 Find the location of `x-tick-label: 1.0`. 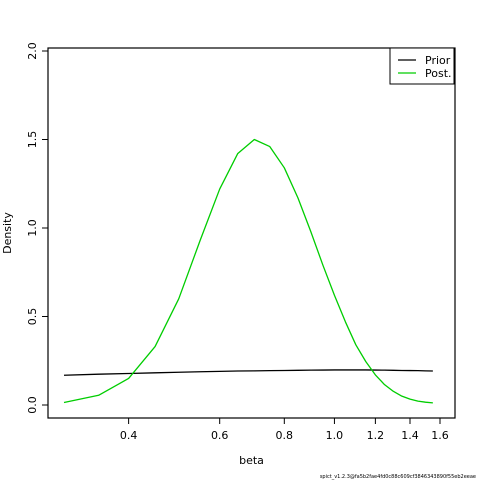

x-tick-label: 1.0 is located at coordinates (335, 435).